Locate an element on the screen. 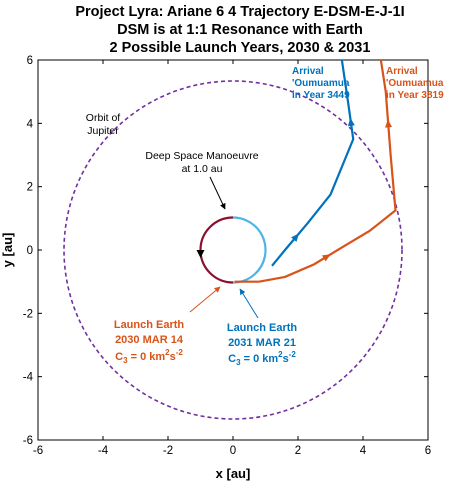 This screenshot has width=474, height=486. arrival-2030-line-3: in Year 3819 is located at coordinates (415, 95).